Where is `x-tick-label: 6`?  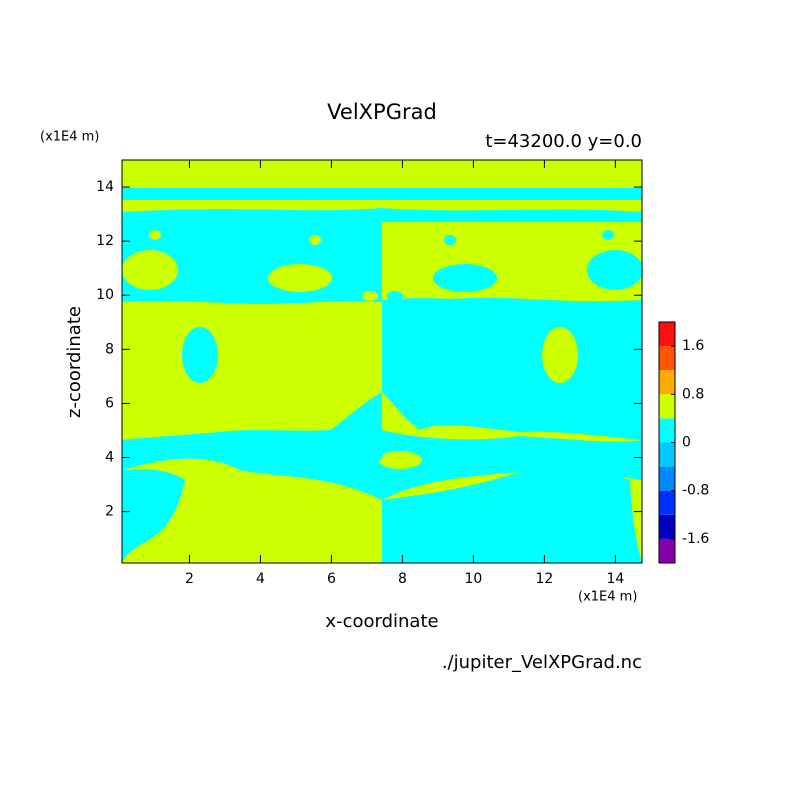
x-tick-label: 6 is located at coordinates (331, 579).